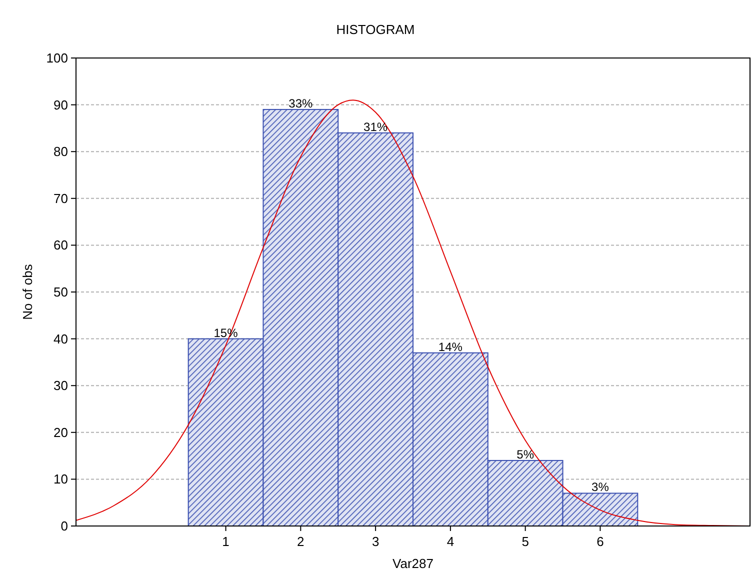 The width and height of the screenshot is (751, 576). Describe the element at coordinates (61, 104) in the screenshot. I see `y-tick-label: 90` at that location.